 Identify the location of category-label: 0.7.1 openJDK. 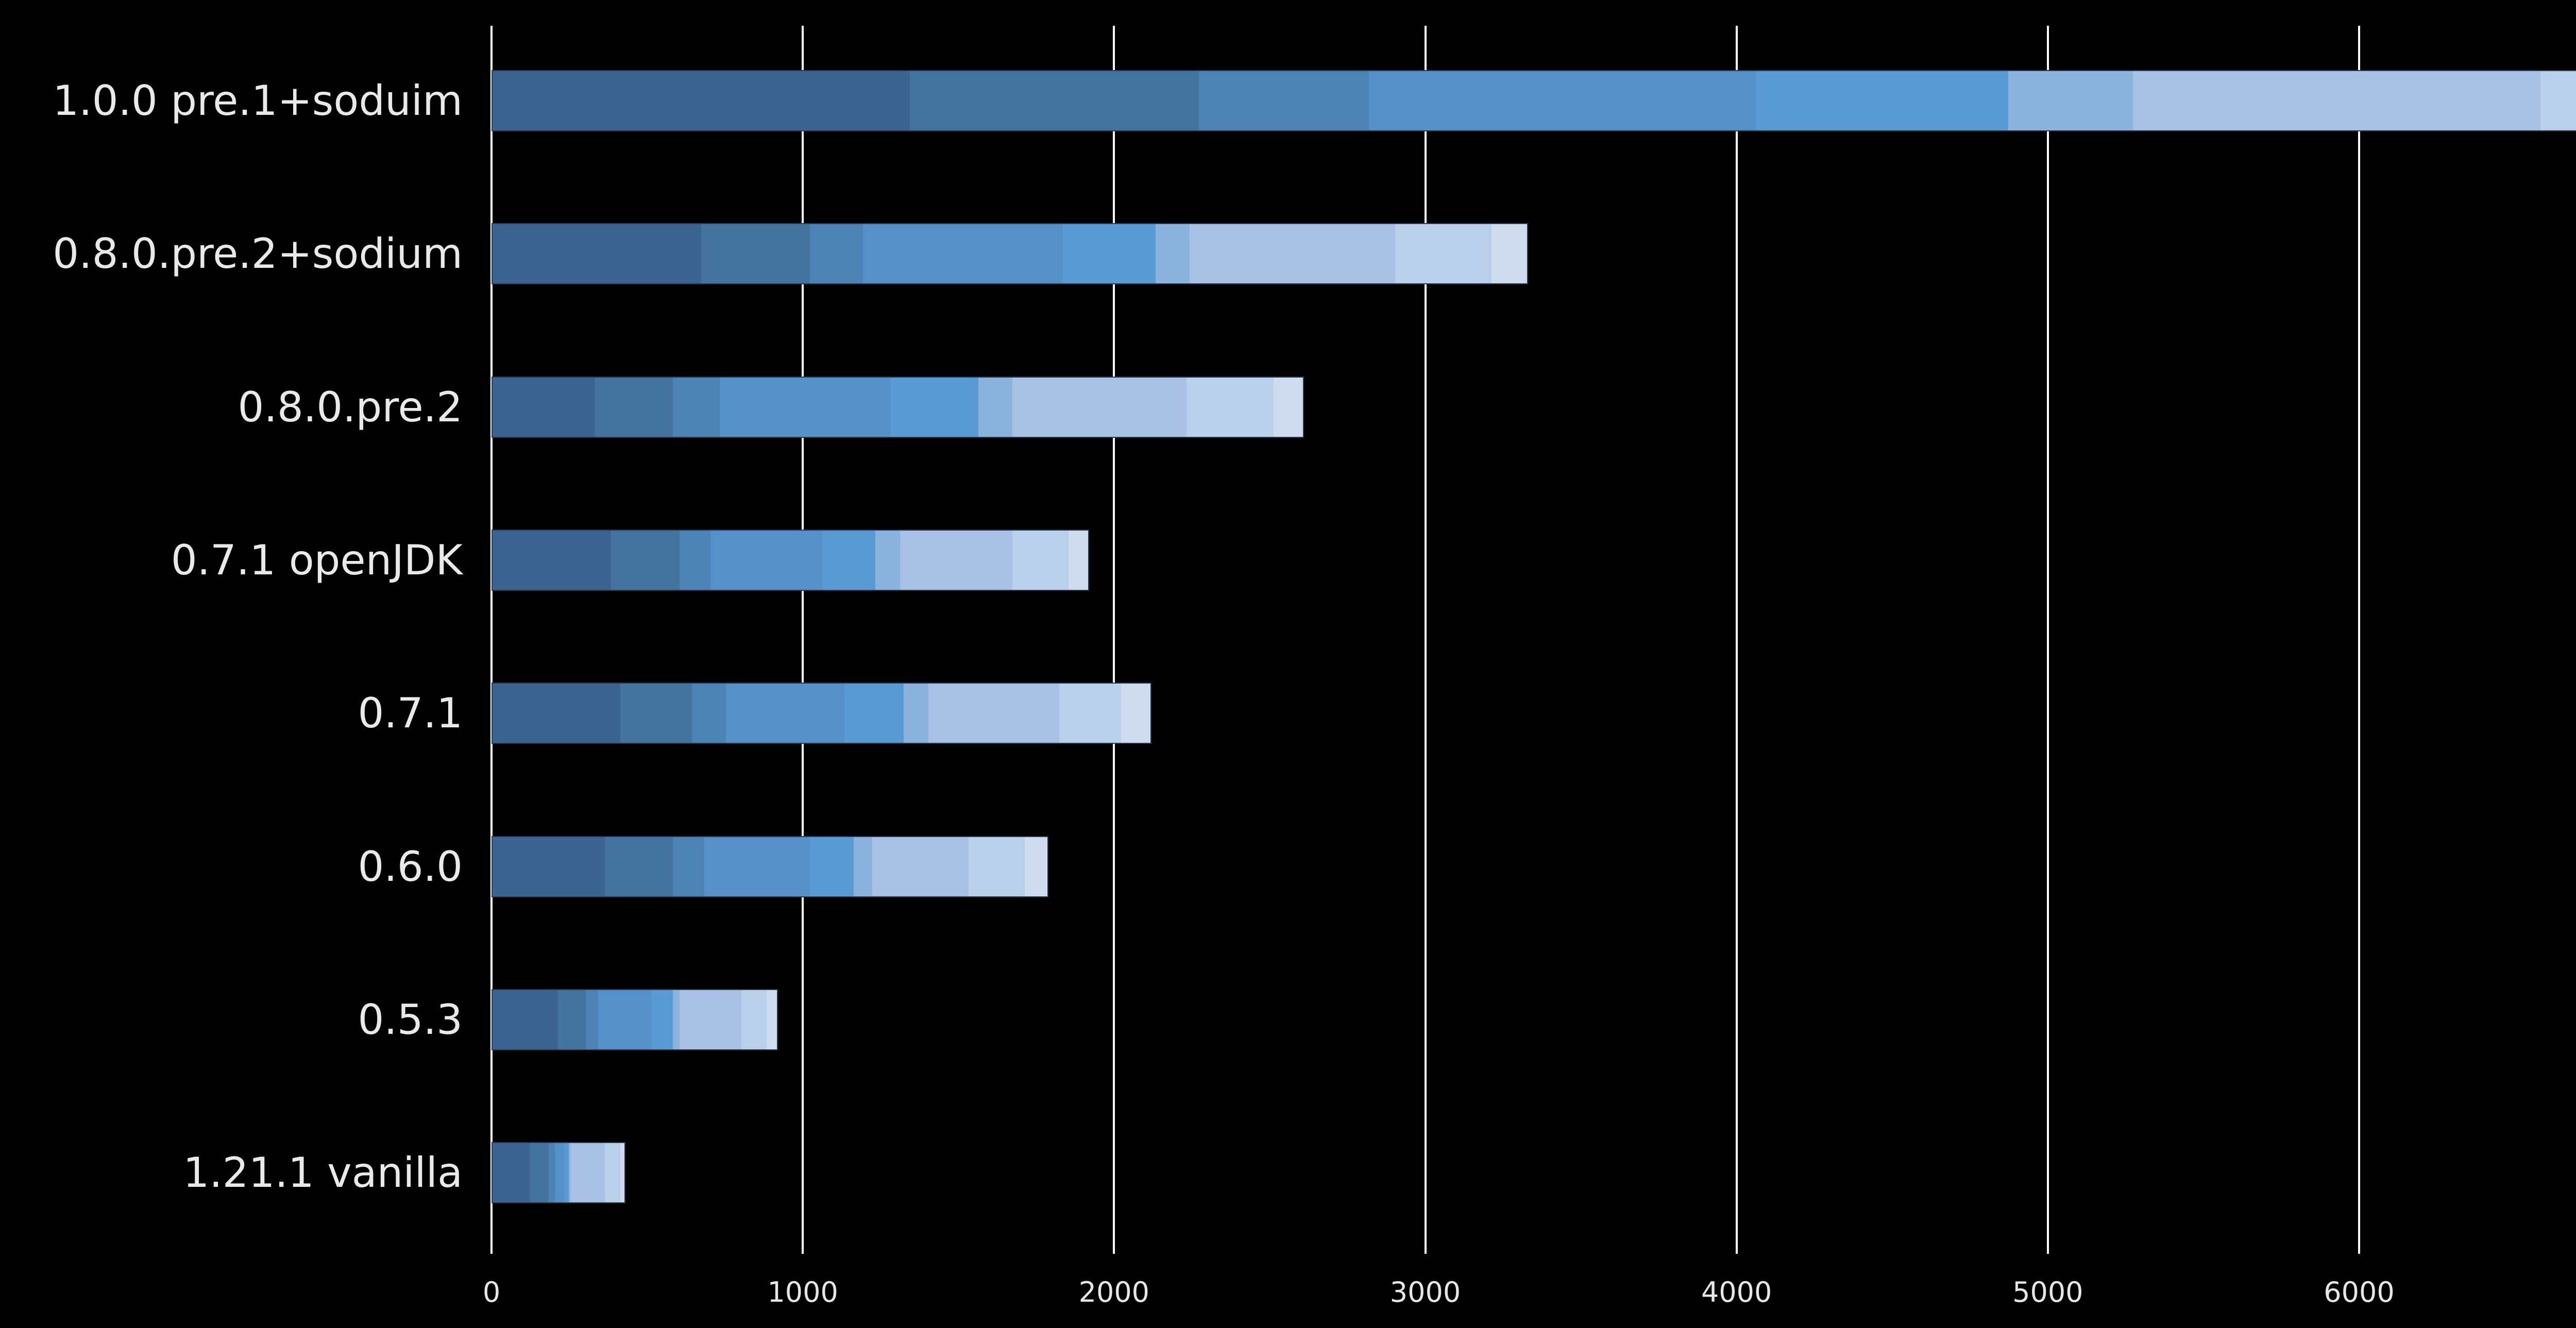
(317, 560).